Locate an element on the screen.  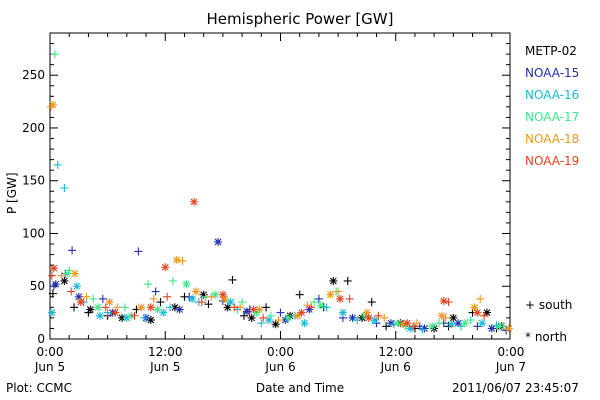
legend-entry: NOAA-17 is located at coordinates (552, 117).